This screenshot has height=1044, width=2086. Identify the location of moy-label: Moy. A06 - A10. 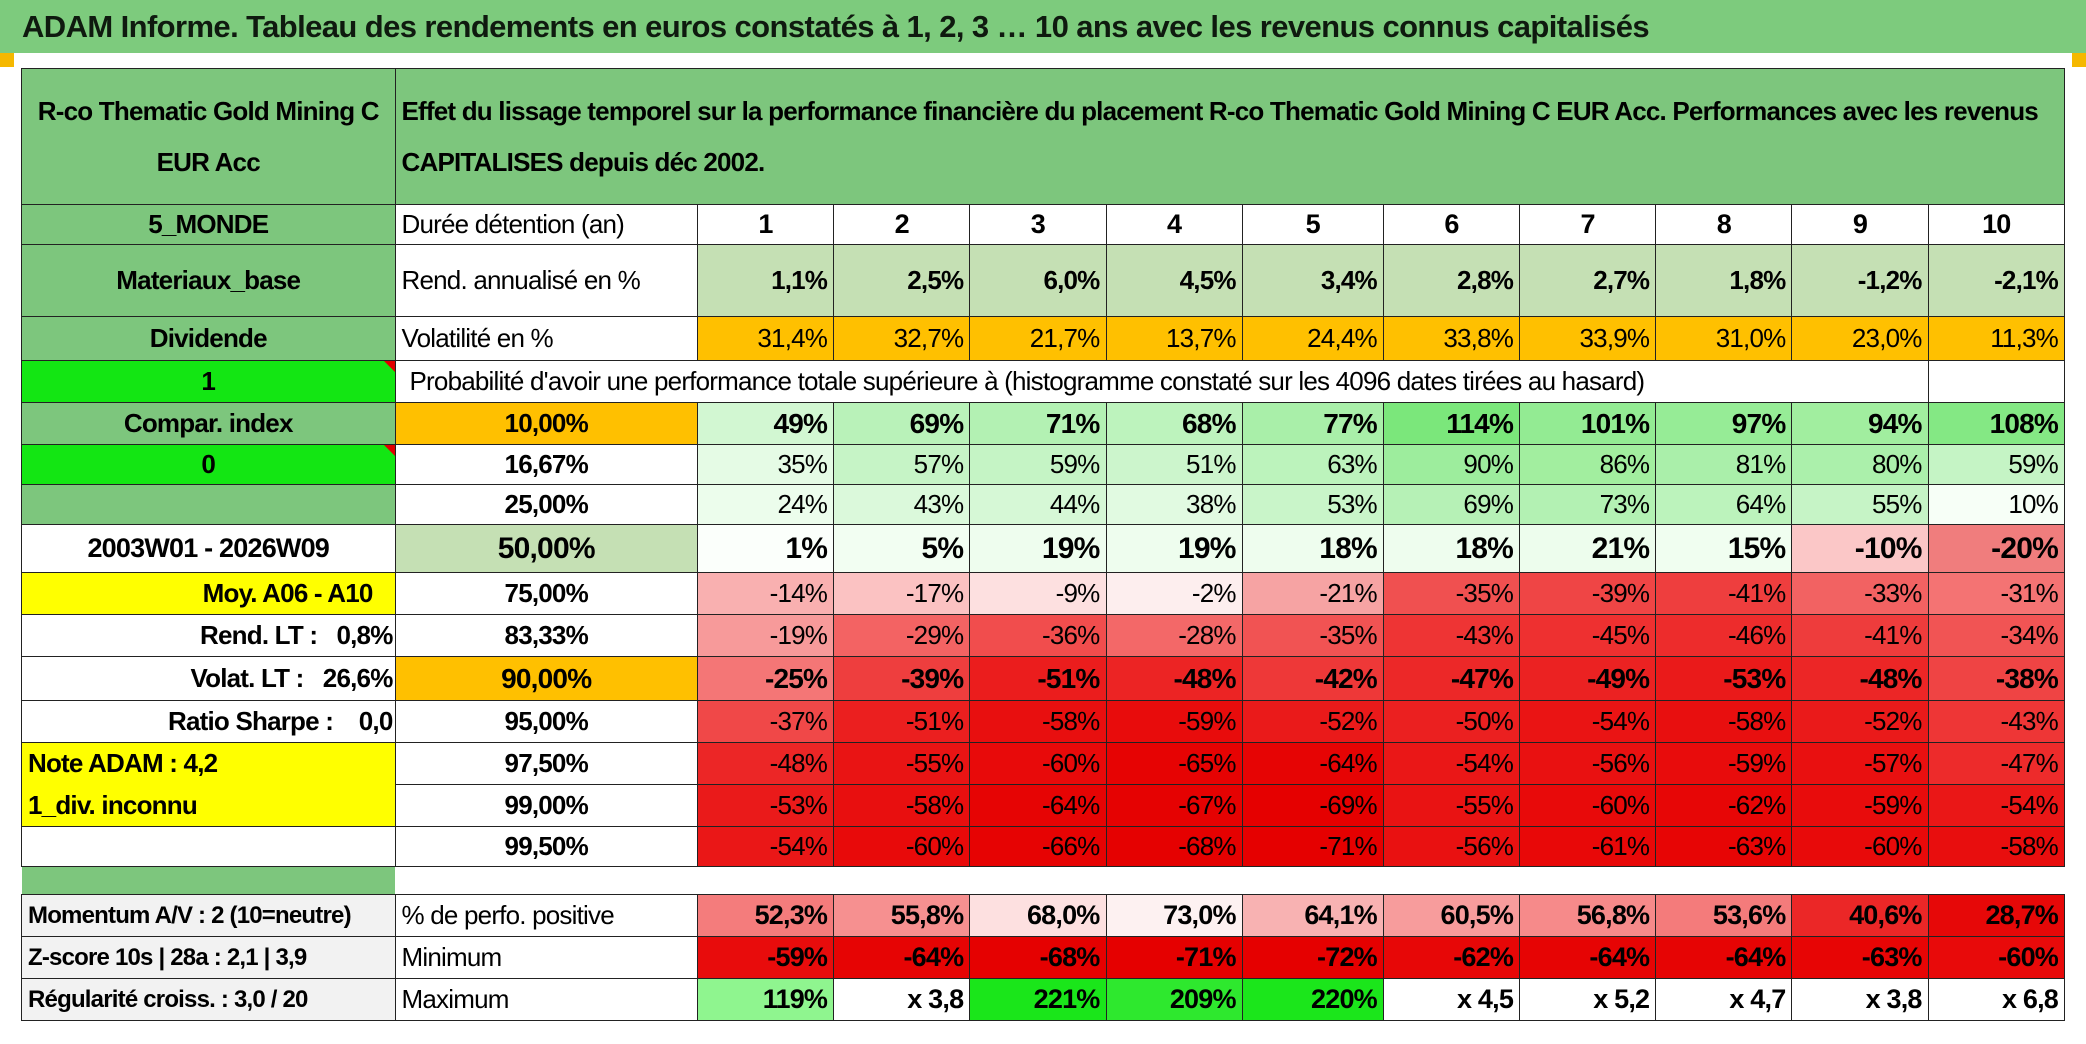
(208, 593).